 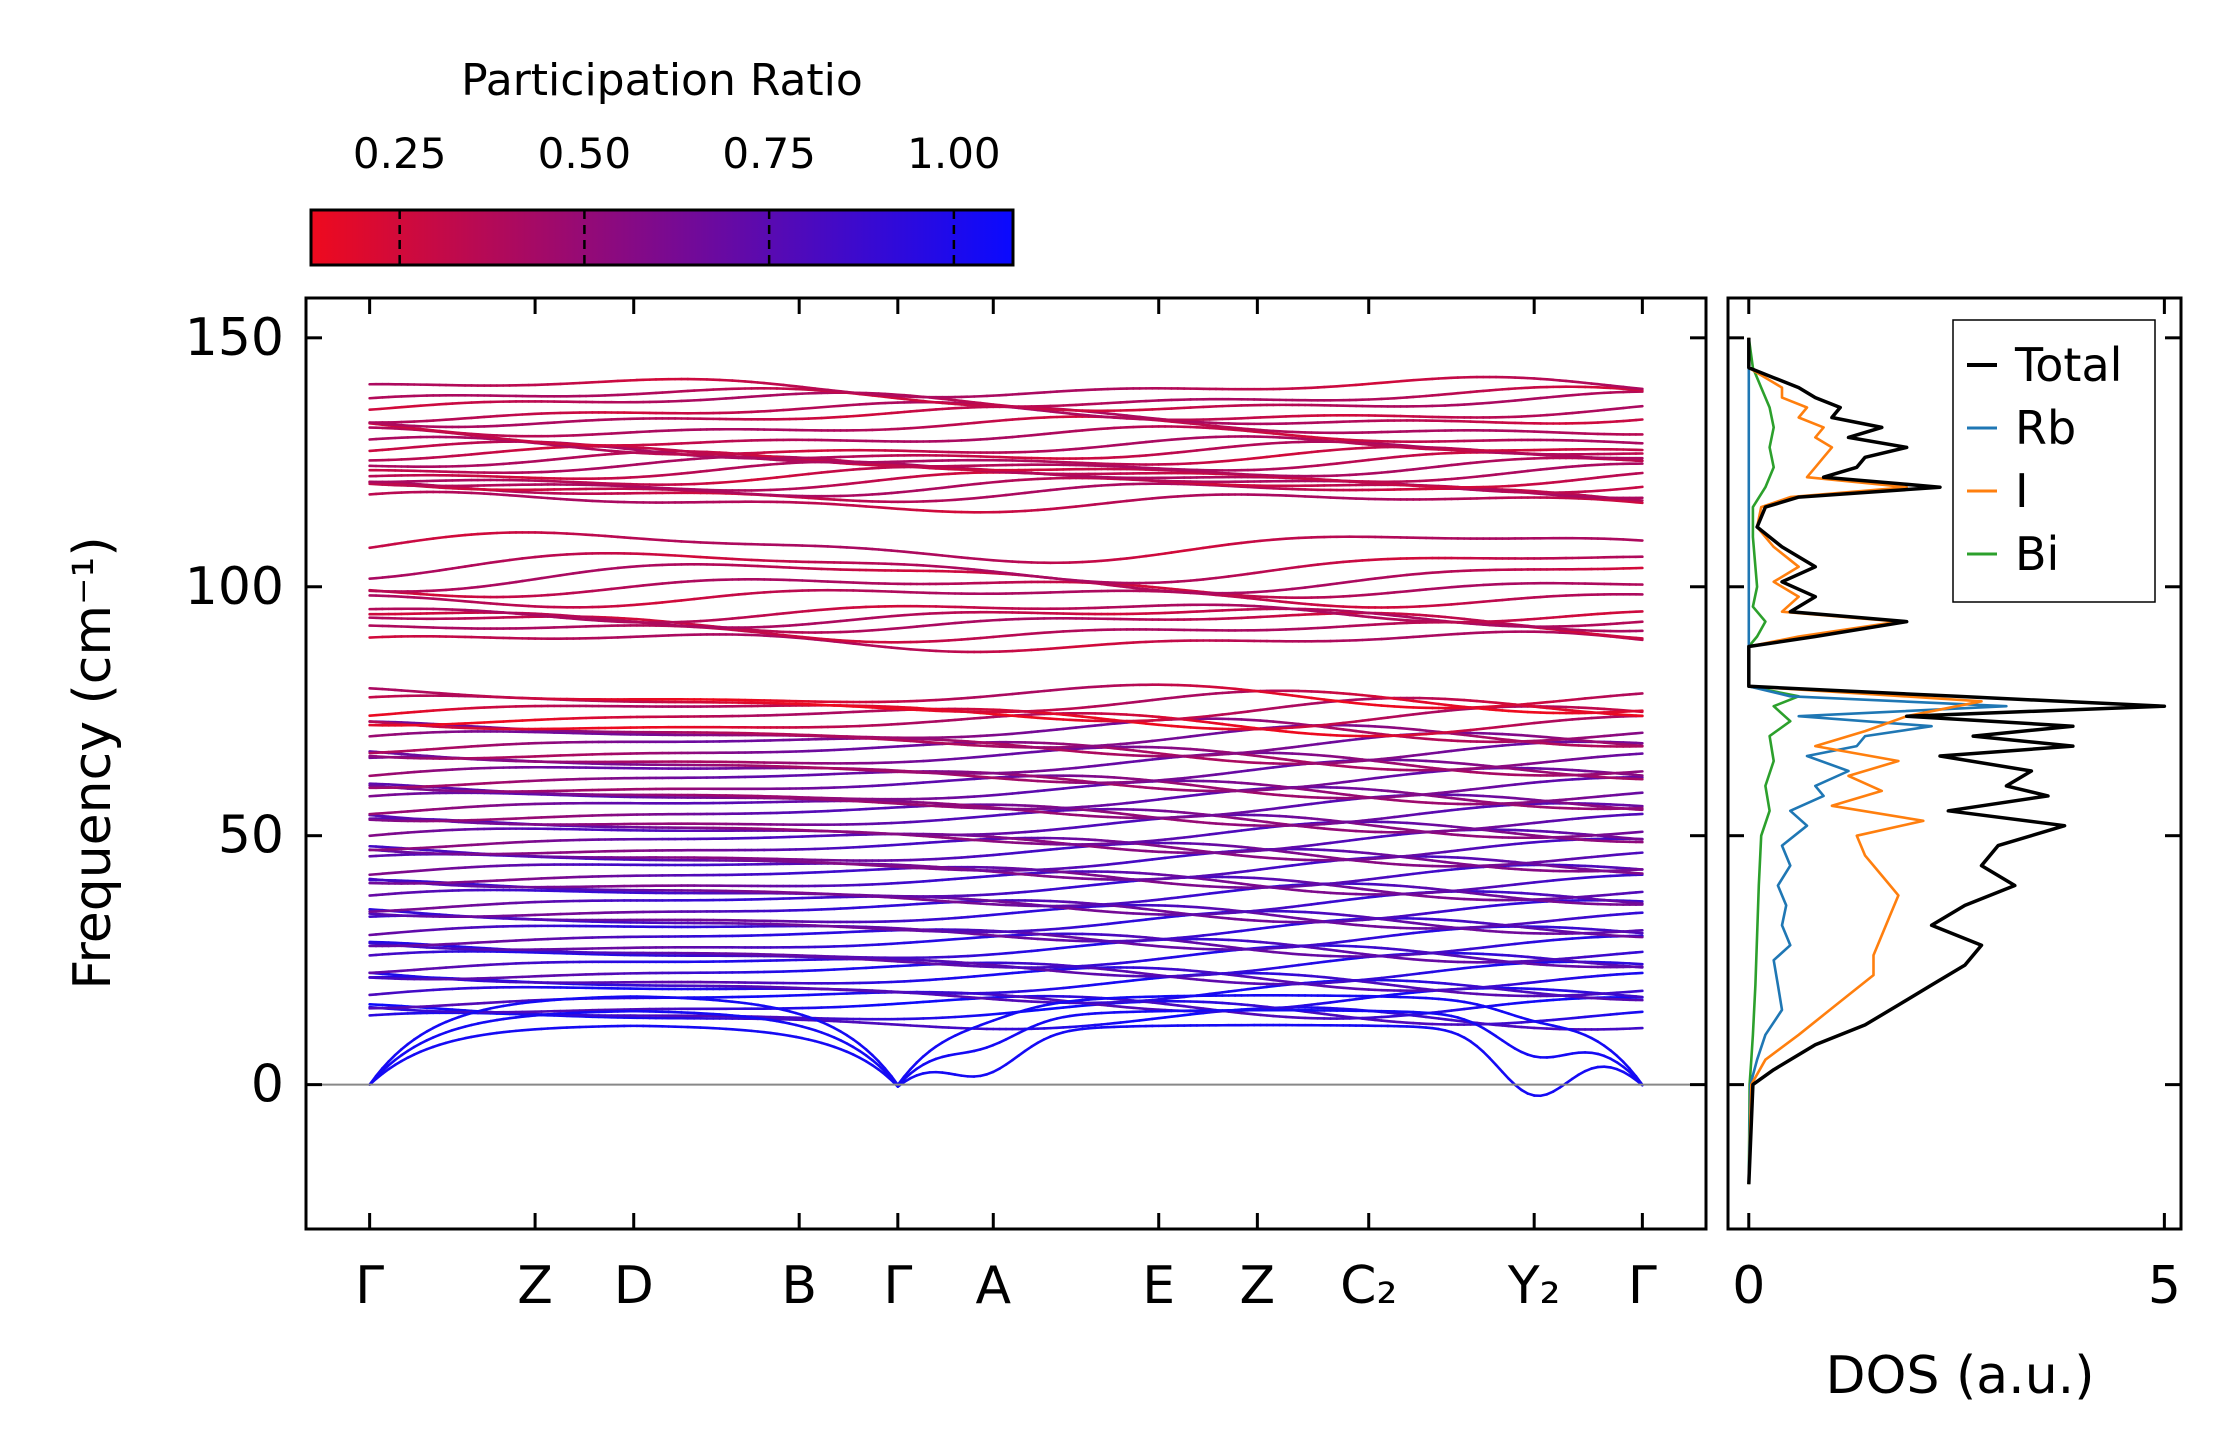 I want to click on colorbar-tick-labels: 0.25 0.50 0.75 1.00, so click(x=677, y=153).